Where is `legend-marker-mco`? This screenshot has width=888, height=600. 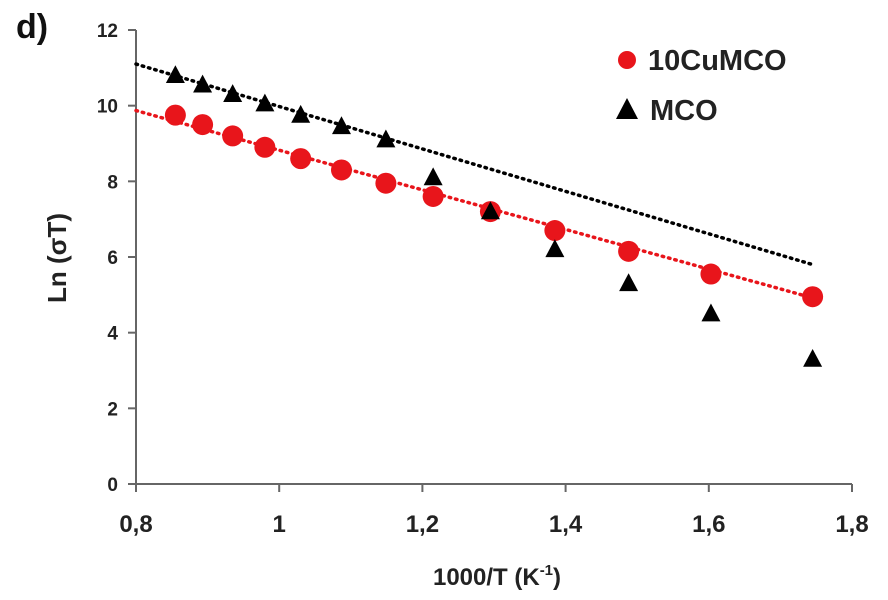 legend-marker-mco is located at coordinates (627, 108).